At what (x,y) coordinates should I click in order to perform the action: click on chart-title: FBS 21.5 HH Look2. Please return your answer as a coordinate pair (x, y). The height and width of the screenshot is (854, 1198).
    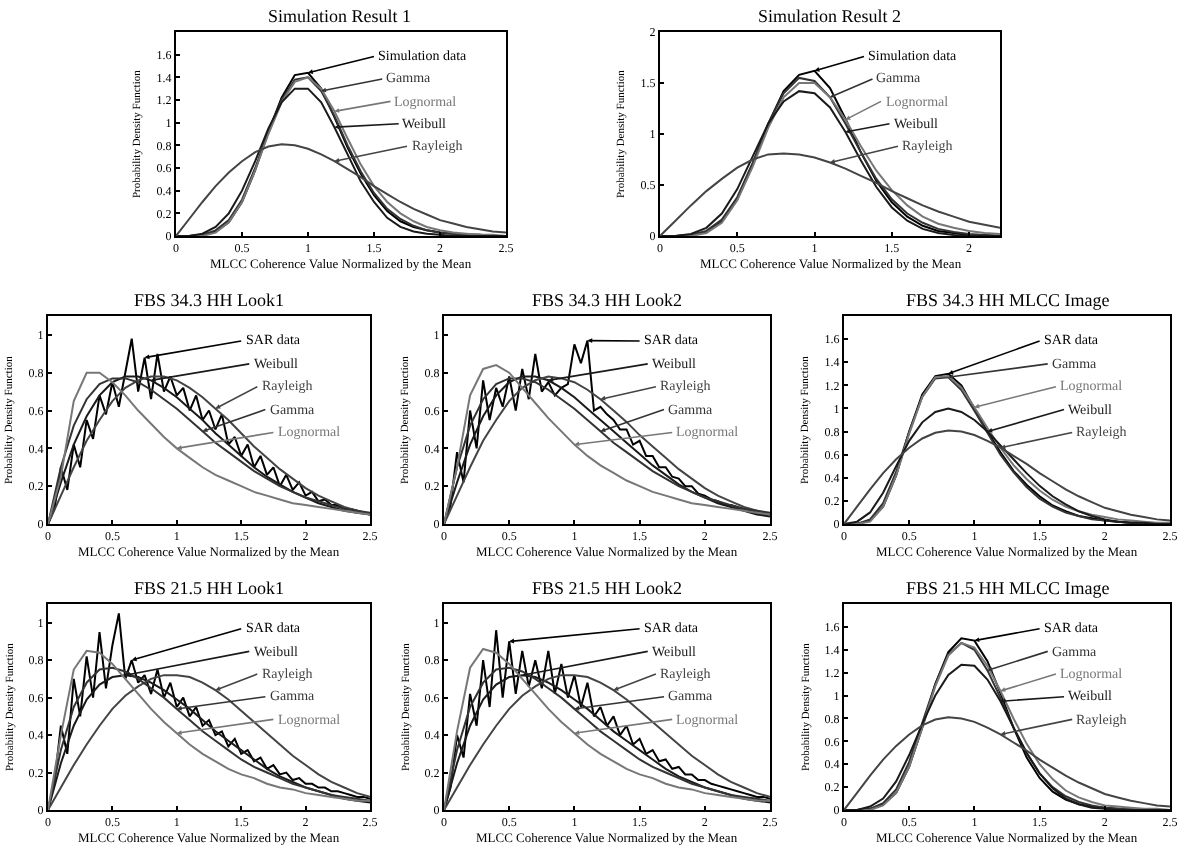
    Looking at the image, I should click on (607, 588).